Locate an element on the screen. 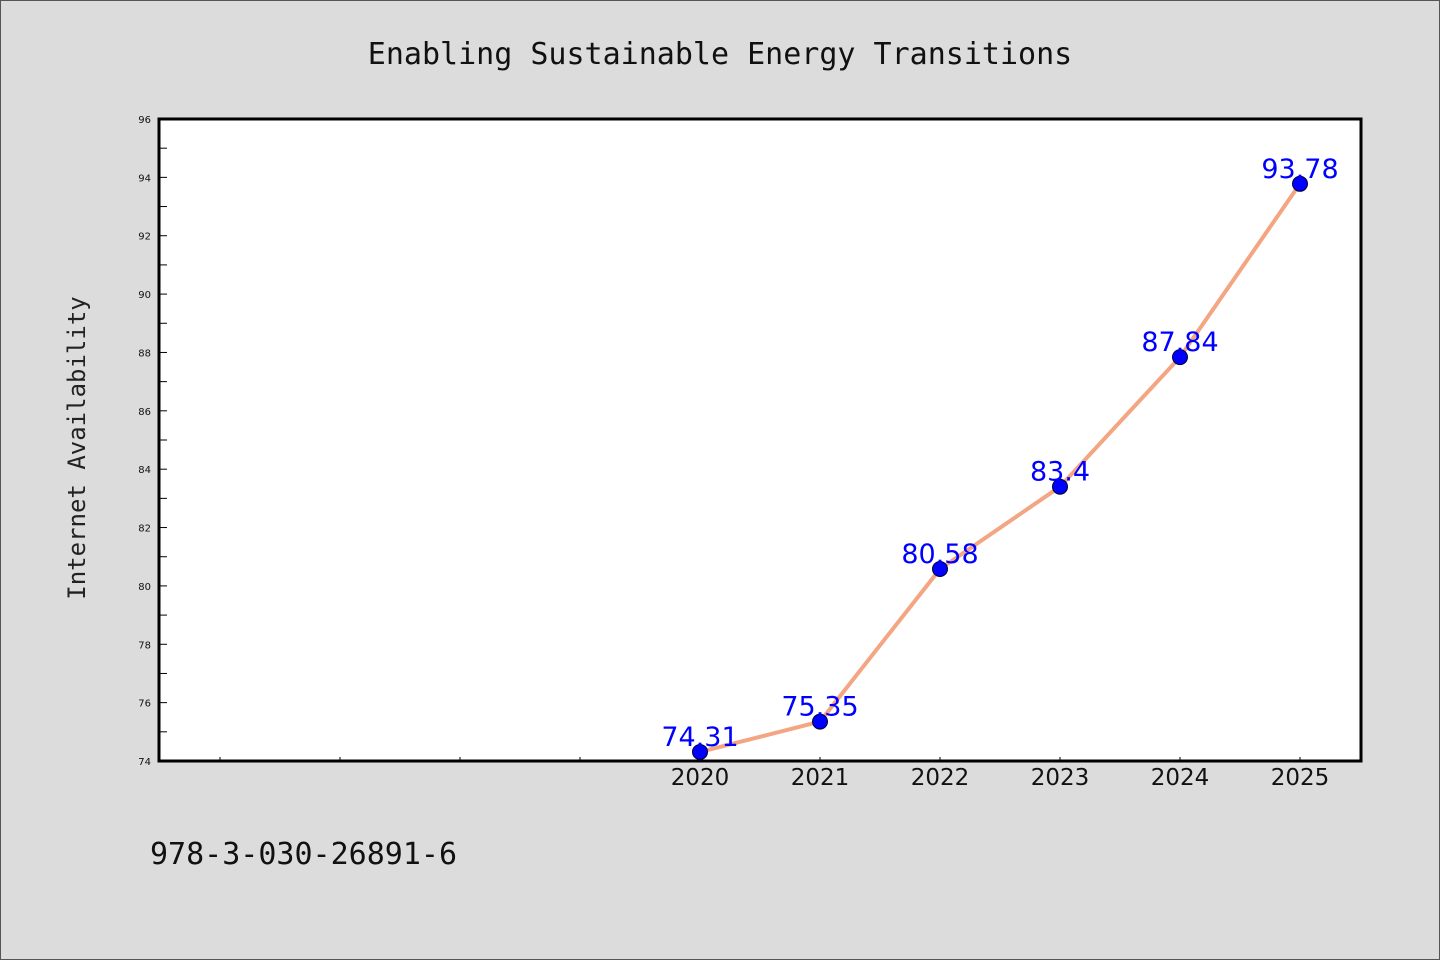 The image size is (1440, 960). data-label: 87.84 is located at coordinates (1179, 342).